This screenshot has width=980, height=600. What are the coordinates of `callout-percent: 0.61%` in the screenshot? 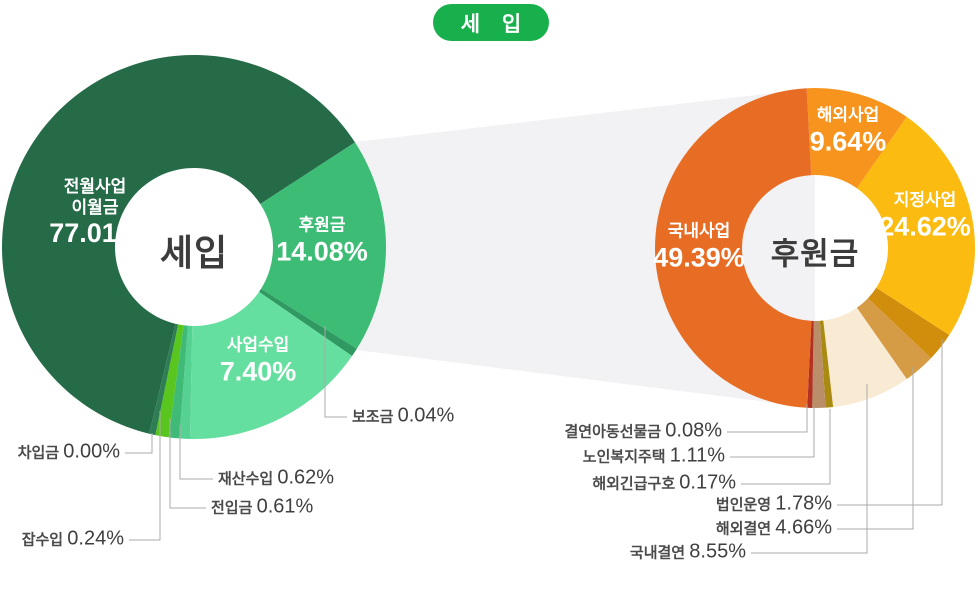 It's located at (285, 506).